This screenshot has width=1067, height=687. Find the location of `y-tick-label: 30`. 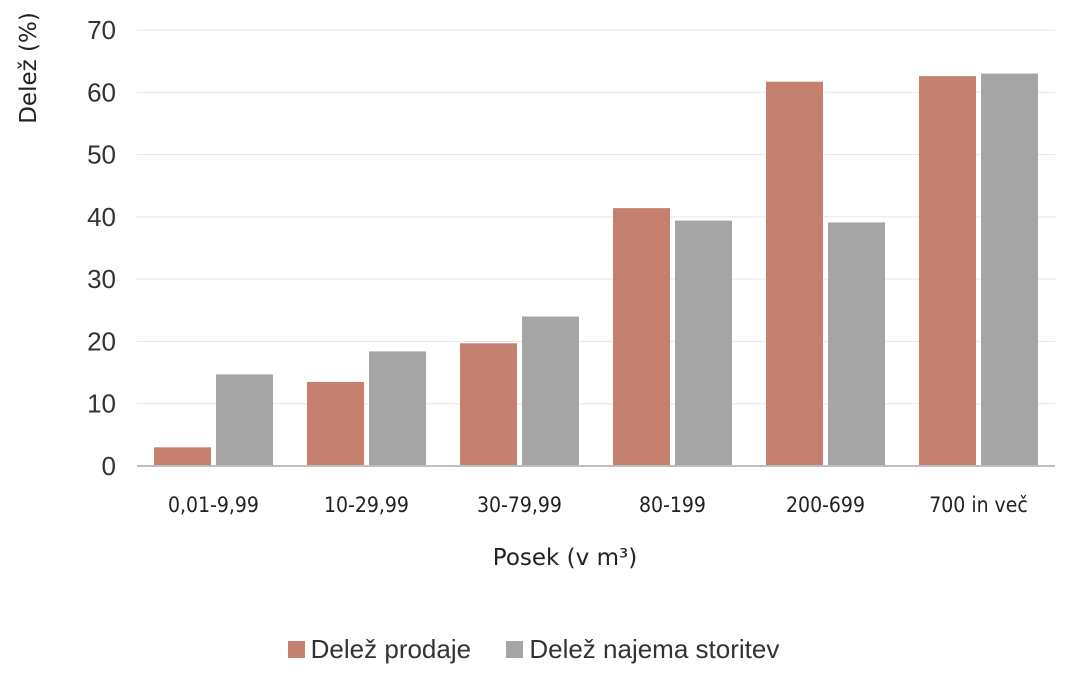

y-tick-label: 30 is located at coordinates (101, 279).